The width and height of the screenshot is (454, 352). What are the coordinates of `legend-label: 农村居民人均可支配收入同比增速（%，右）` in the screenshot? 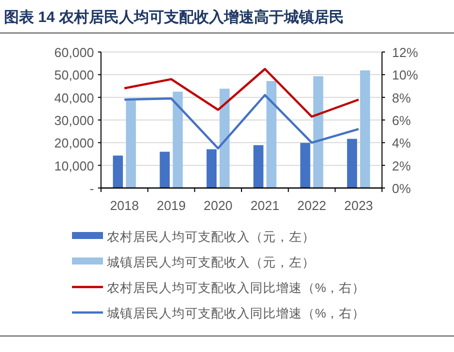 It's located at (236, 288).